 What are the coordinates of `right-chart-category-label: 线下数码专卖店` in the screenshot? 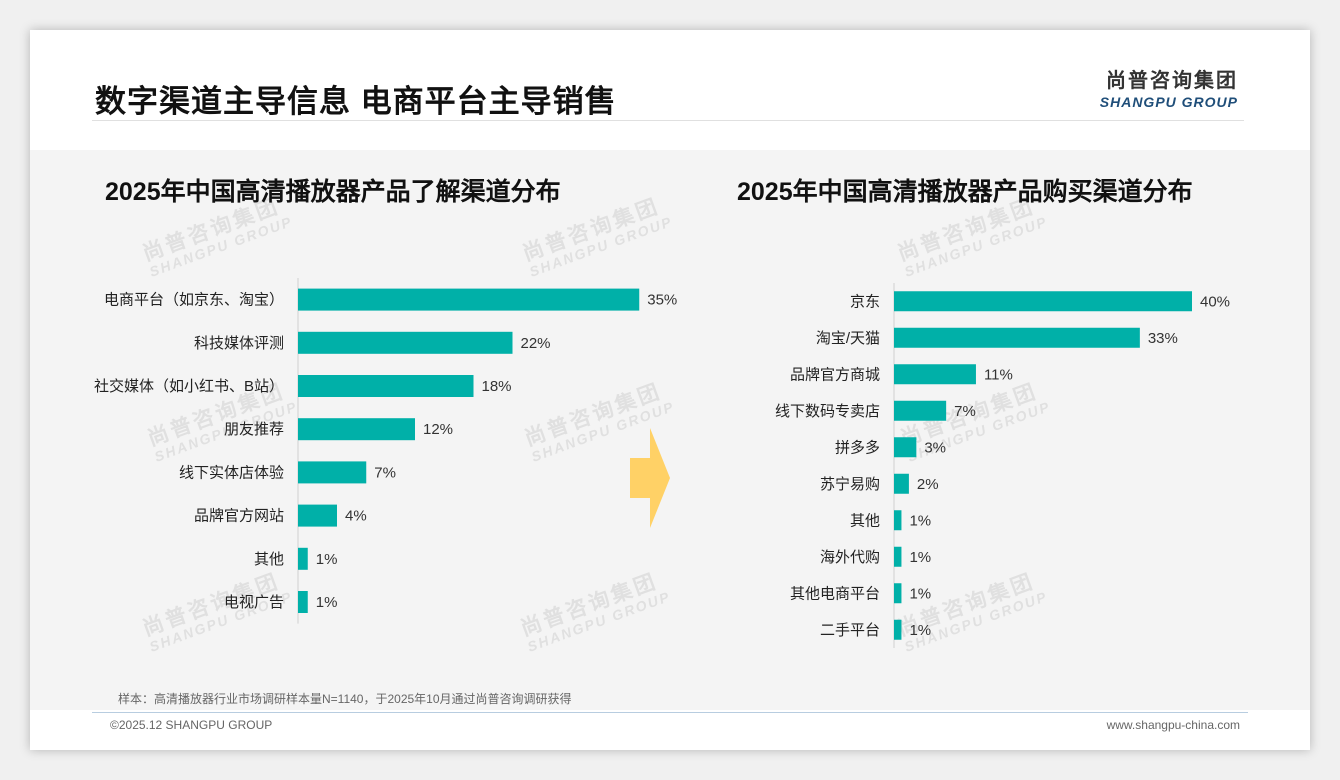 It's located at (827, 411).